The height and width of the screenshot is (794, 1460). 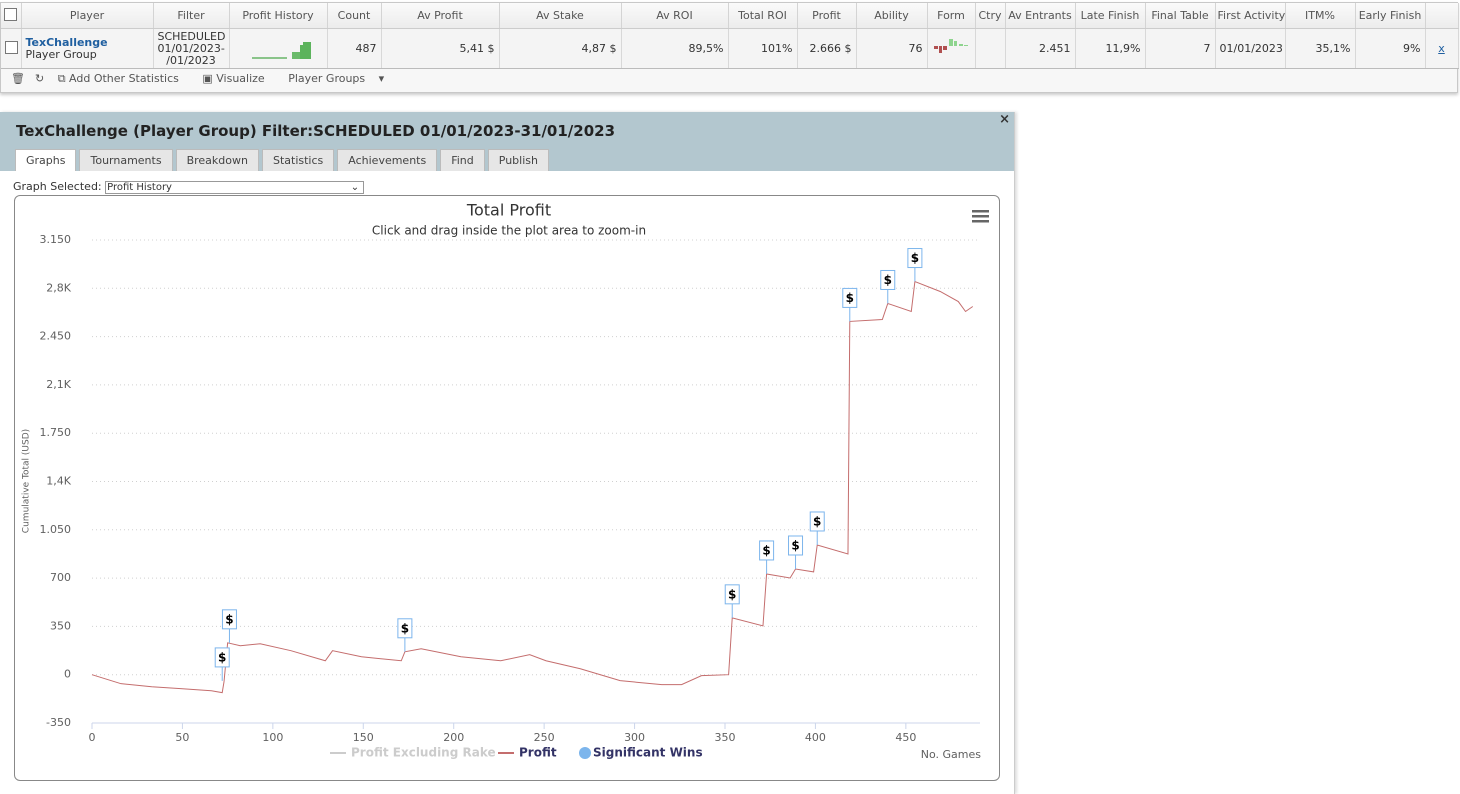 I want to click on remove-link: x, so click(x=1442, y=48).